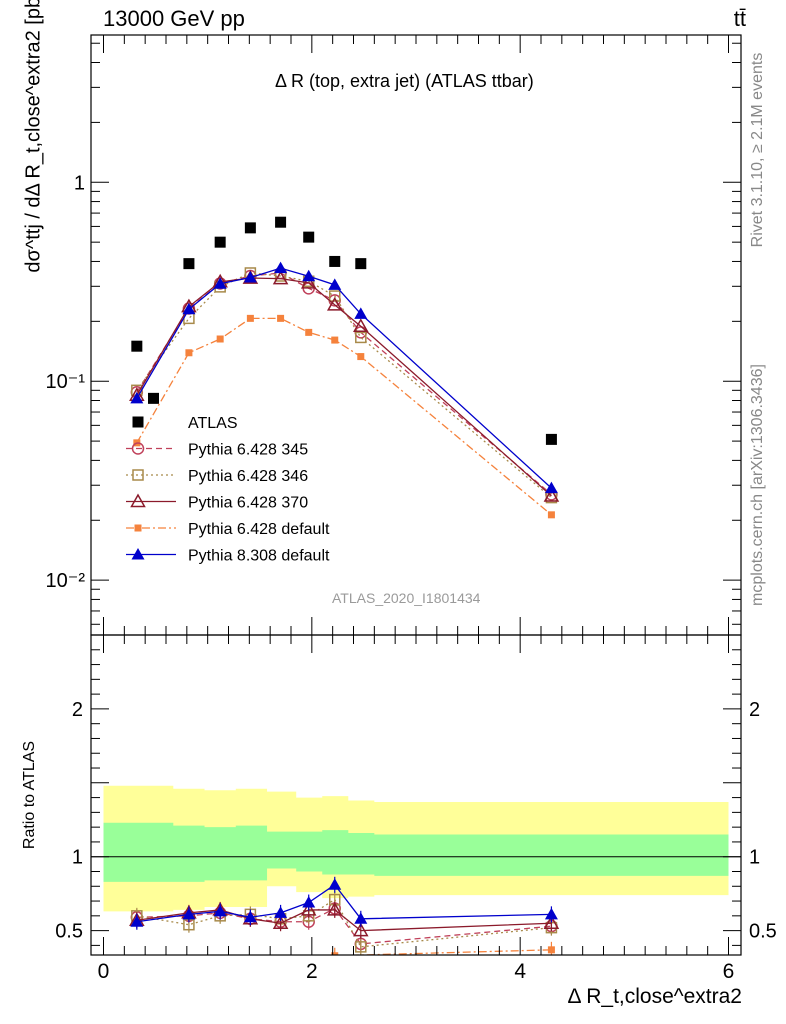 The image size is (786, 1024). Describe the element at coordinates (763, 932) in the screenshot. I see `ratio-y-tick-label-right: 0.5` at that location.